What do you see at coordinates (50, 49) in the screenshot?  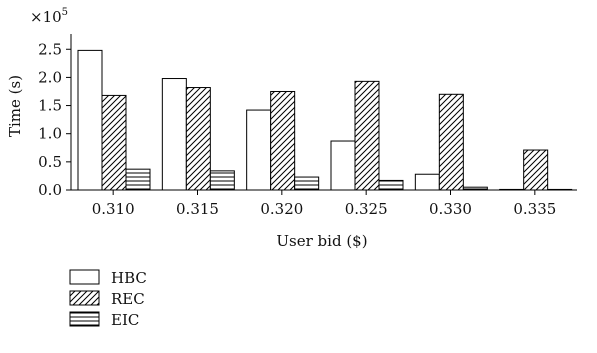 I see `y-tick-label: 2.5` at bounding box center [50, 49].